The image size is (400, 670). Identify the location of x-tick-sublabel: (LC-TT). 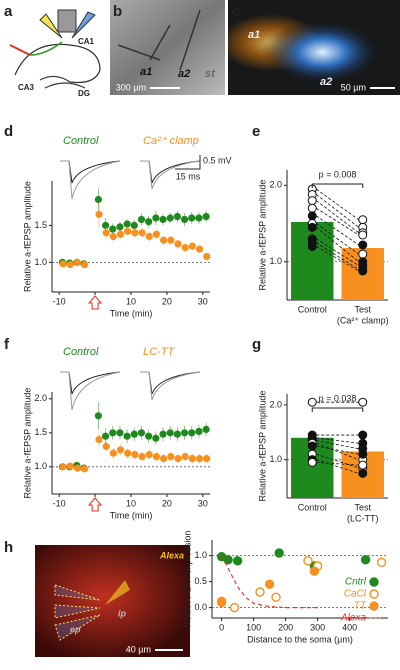
(363, 518).